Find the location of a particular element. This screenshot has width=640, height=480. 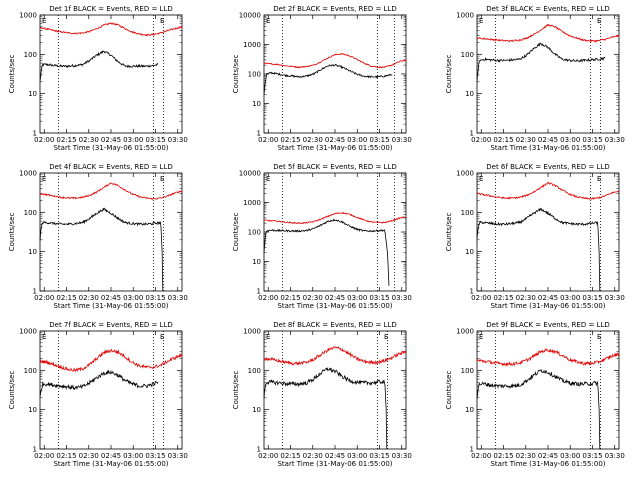

panel-title: Det 3f BLACK = Events, RED = LLD is located at coordinates (547, 9).